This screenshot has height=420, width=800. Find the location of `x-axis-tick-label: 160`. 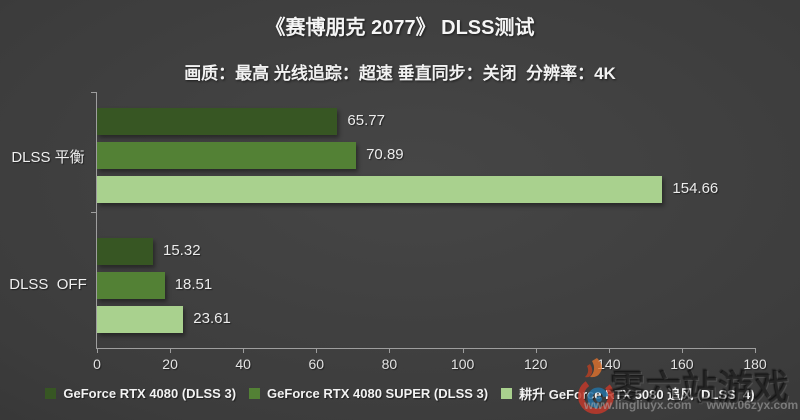

x-axis-tick-label: 160 is located at coordinates (682, 364).